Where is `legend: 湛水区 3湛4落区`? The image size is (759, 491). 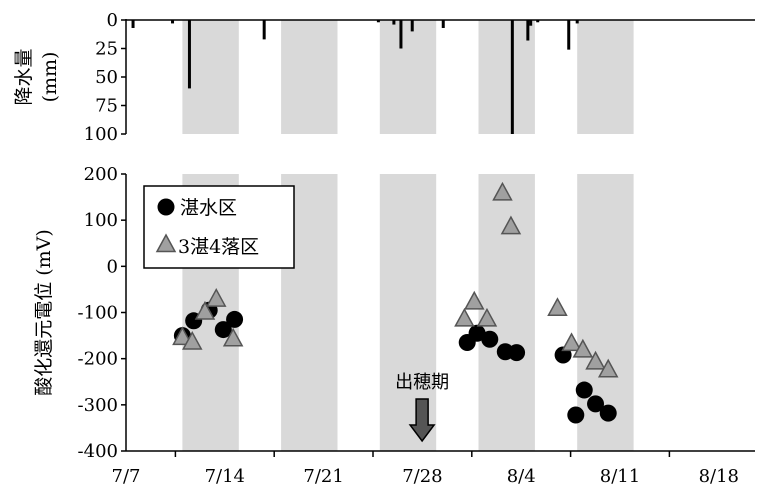
legend: 湛水区 3湛4落区 is located at coordinates (219, 227).